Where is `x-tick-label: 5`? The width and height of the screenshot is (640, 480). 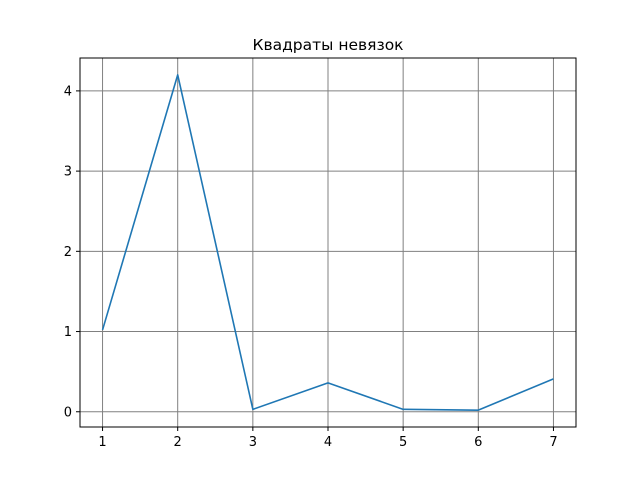 x-tick-label: 5 is located at coordinates (403, 442).